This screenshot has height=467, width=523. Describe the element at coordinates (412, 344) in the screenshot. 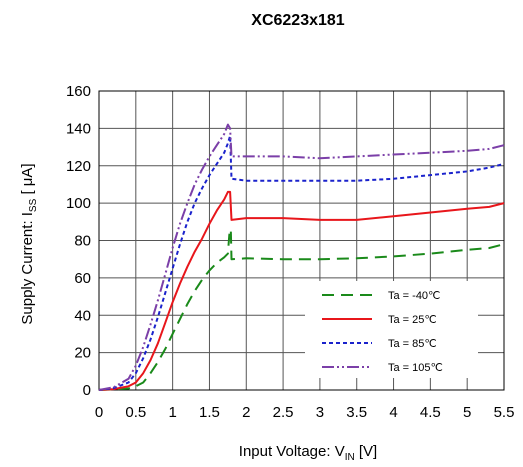

I see `legend-label: Ta = 85℃` at that location.